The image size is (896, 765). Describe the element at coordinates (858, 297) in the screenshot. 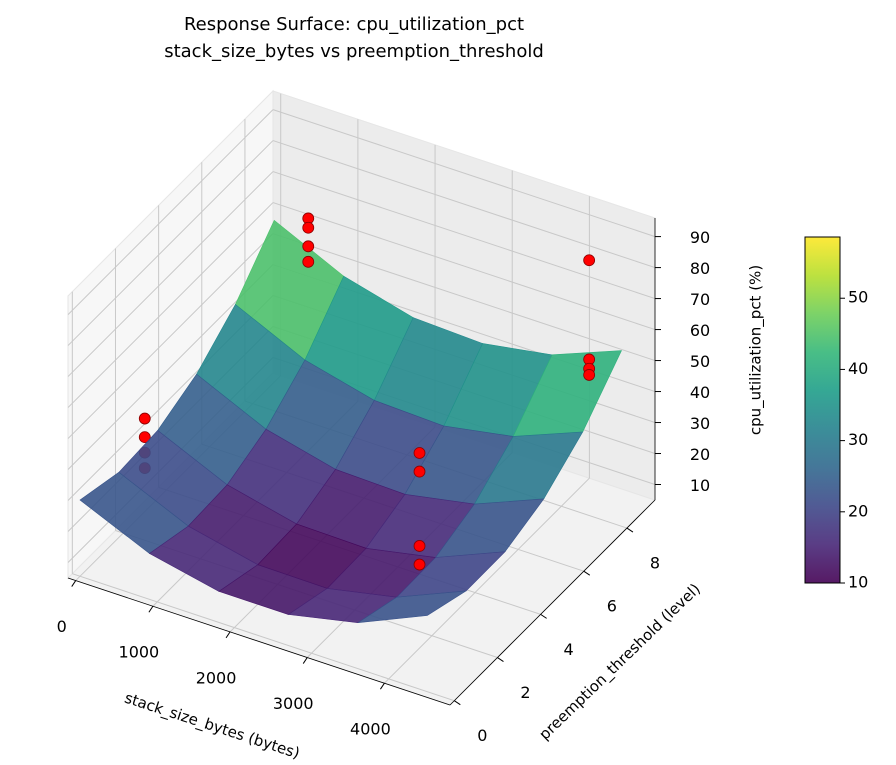

I see `colorbar-tick-label: 50` at that location.